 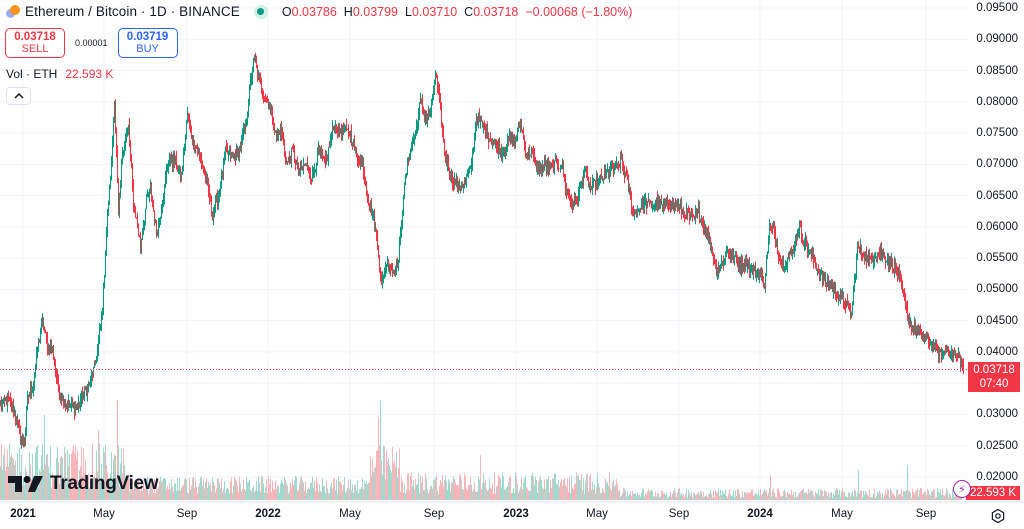 What do you see at coordinates (25, 484) in the screenshot?
I see `tradingview-logo-icon` at bounding box center [25, 484].